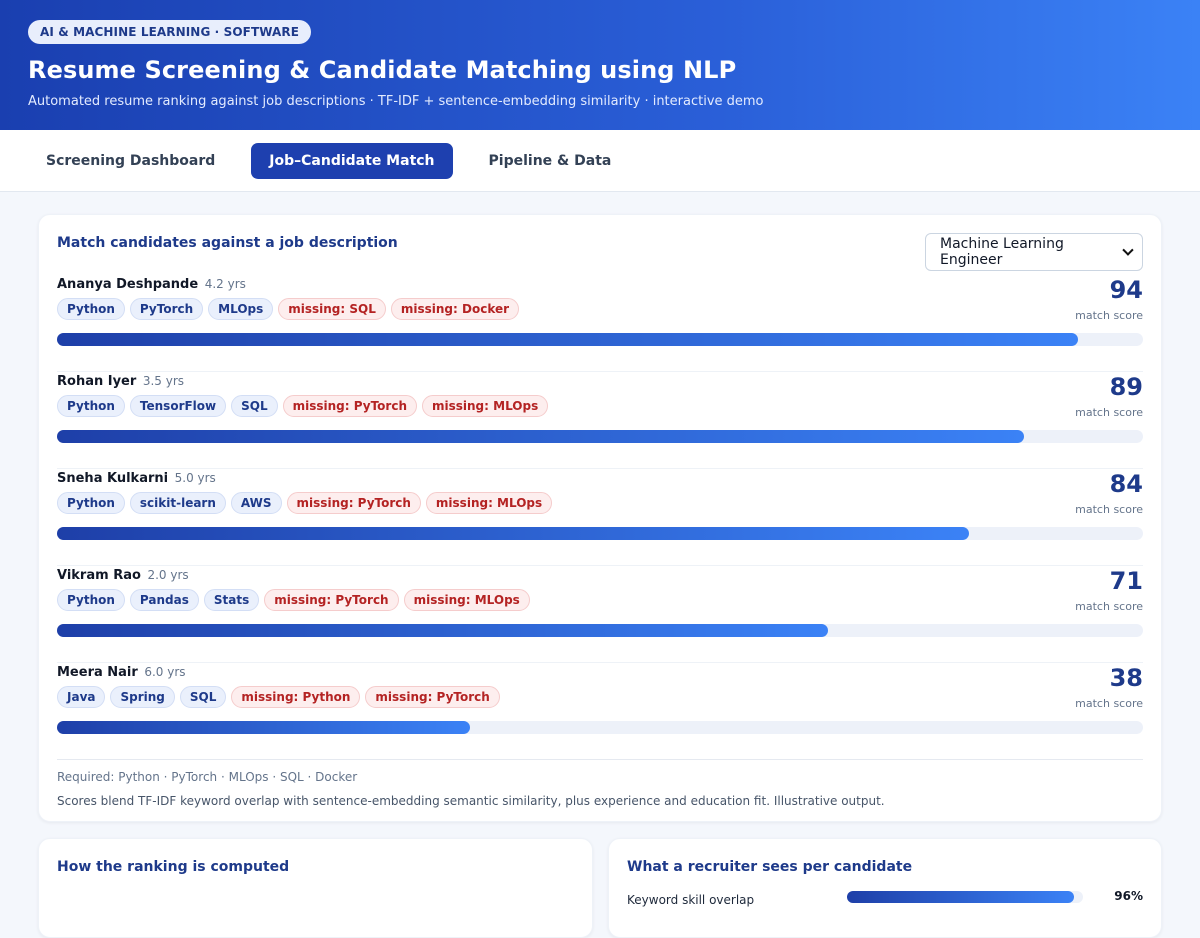 The height and width of the screenshot is (938, 1200). I want to click on recruiter-metric-bar, so click(965, 897).